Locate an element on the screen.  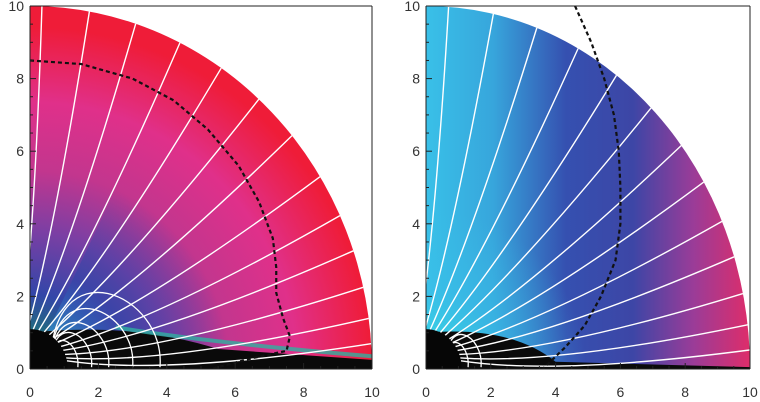
left-central-star is located at coordinates (49, 349).